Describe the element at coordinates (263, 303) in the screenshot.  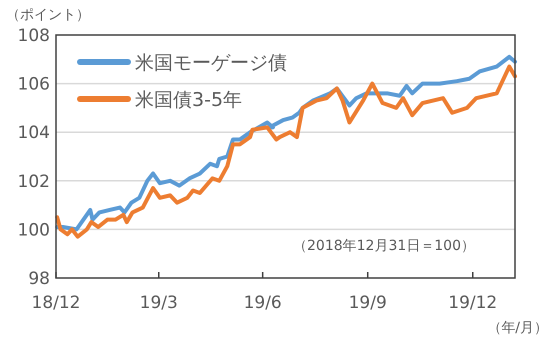
I see `x-tick-label: 19/6` at that location.